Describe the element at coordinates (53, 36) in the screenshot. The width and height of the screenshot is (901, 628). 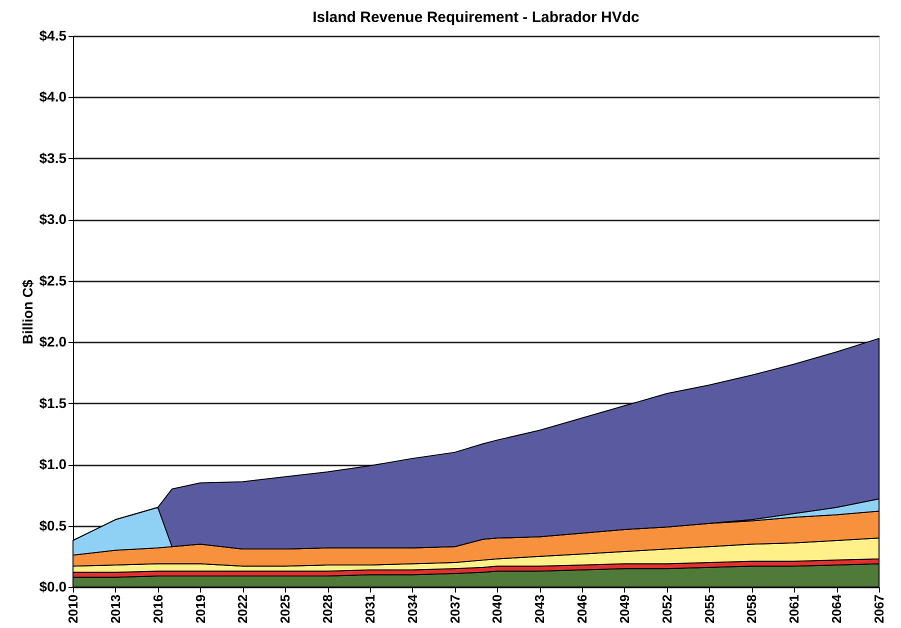
I see `y-tick-label: $4.5` at that location.